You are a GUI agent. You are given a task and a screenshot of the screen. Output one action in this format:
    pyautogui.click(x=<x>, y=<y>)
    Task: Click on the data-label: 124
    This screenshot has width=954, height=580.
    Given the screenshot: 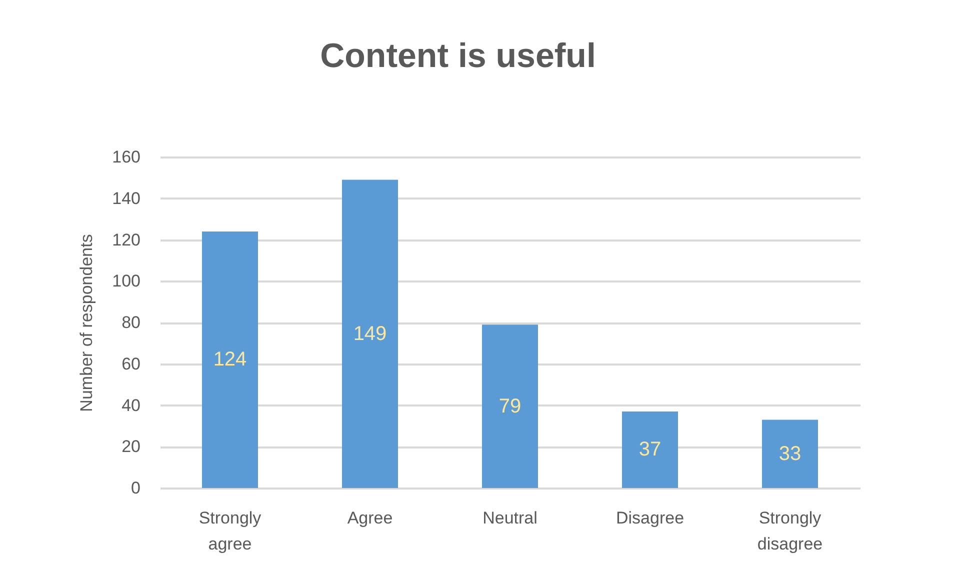 What is the action you would take?
    pyautogui.click(x=230, y=359)
    